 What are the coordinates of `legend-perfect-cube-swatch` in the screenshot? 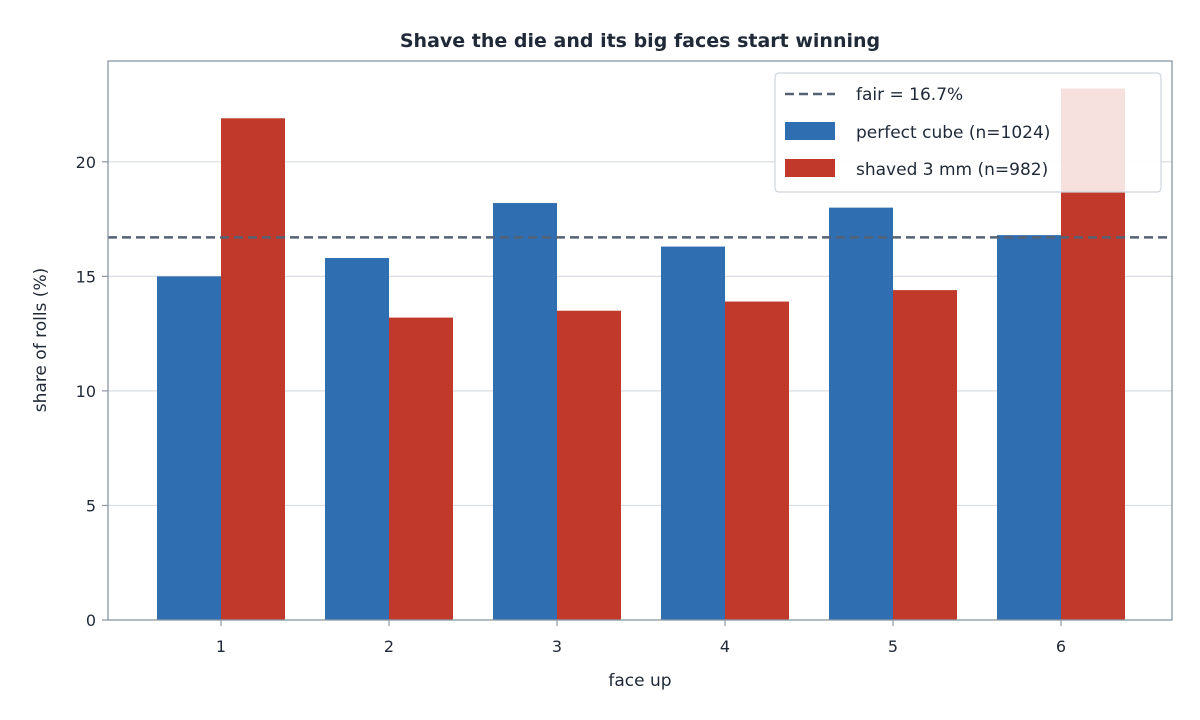 It's located at (810, 131).